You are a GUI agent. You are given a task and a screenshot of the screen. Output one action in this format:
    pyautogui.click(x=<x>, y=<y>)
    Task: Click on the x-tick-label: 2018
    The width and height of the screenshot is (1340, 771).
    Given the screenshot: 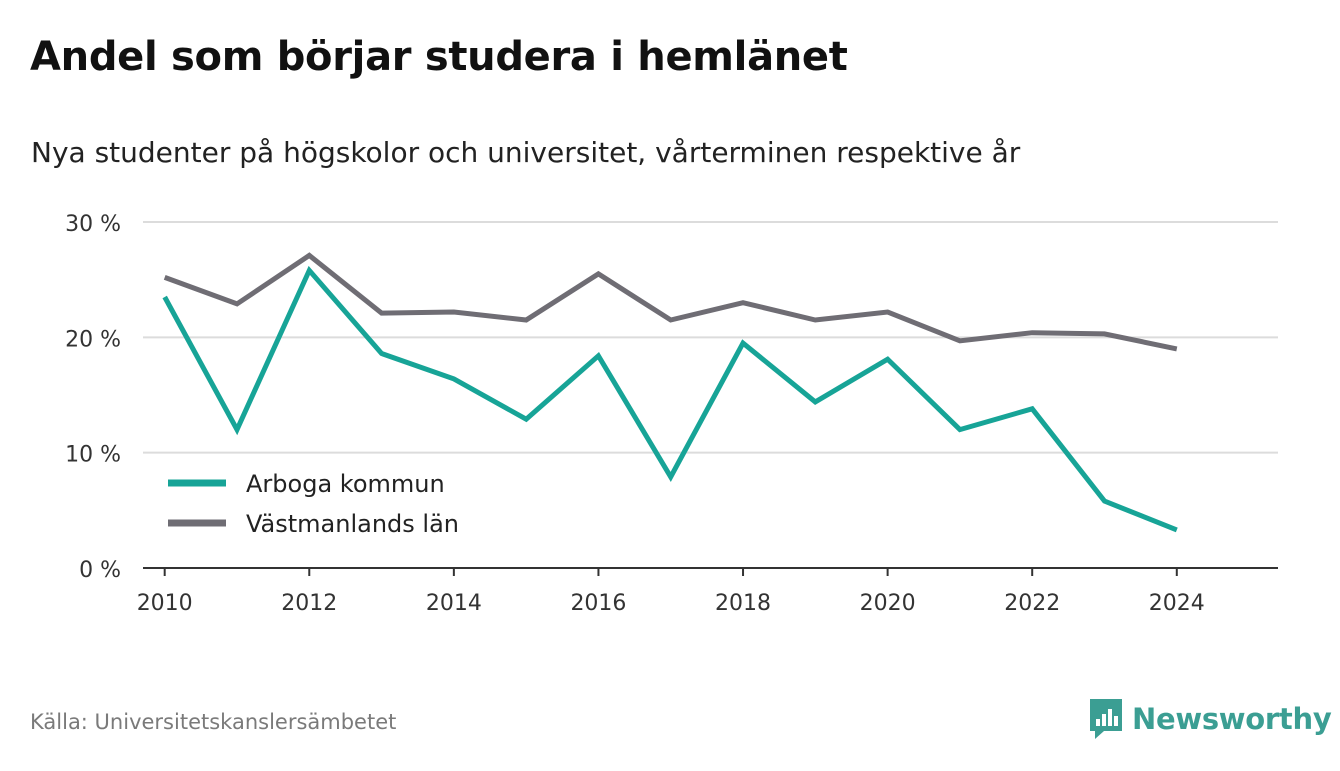 What is the action you would take?
    pyautogui.click(x=743, y=603)
    